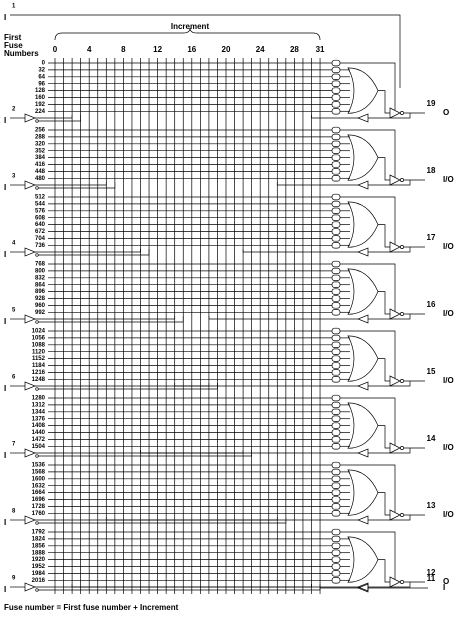 Image resolution: width=463 pixels, height=628 pixels. Describe the element at coordinates (39, 493) in the screenshot. I see `fuse-number: 1664` at that location.